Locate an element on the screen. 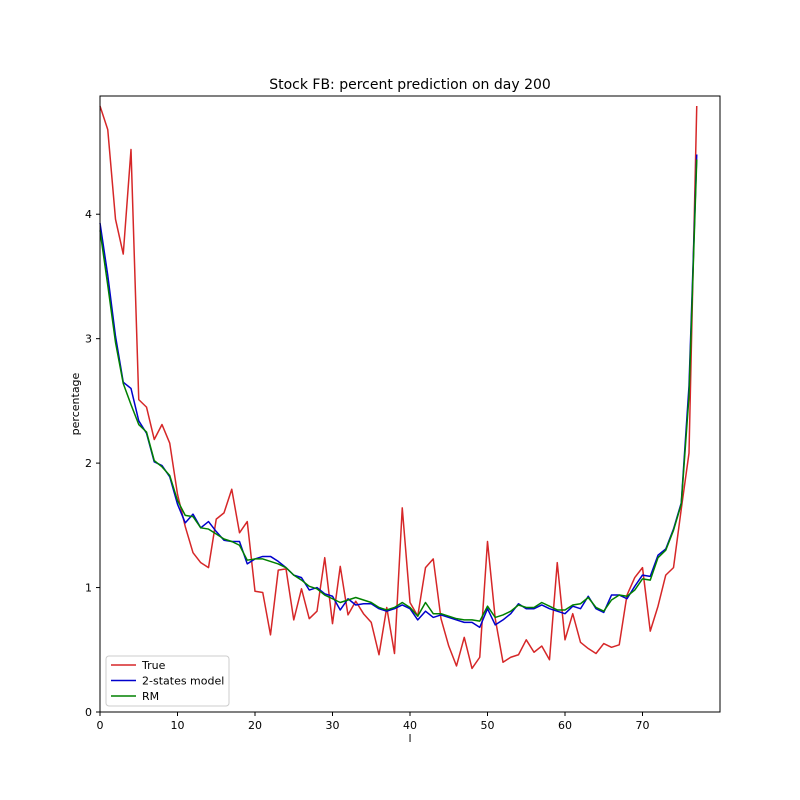 This screenshot has height=800, width=800. y-tick-label: 4 is located at coordinates (88, 214).